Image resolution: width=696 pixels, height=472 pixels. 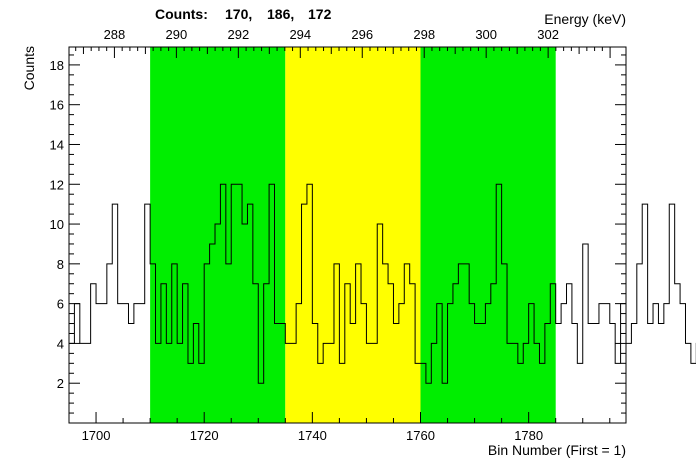 What do you see at coordinates (280, 14) in the screenshot?
I see `counts-value-2: 186,` at bounding box center [280, 14].